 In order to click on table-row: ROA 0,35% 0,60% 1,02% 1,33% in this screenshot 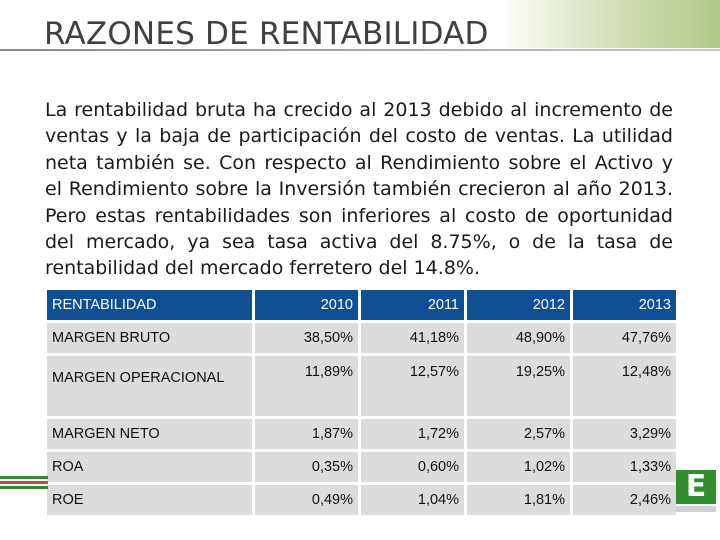, I will do `click(361, 467)`.